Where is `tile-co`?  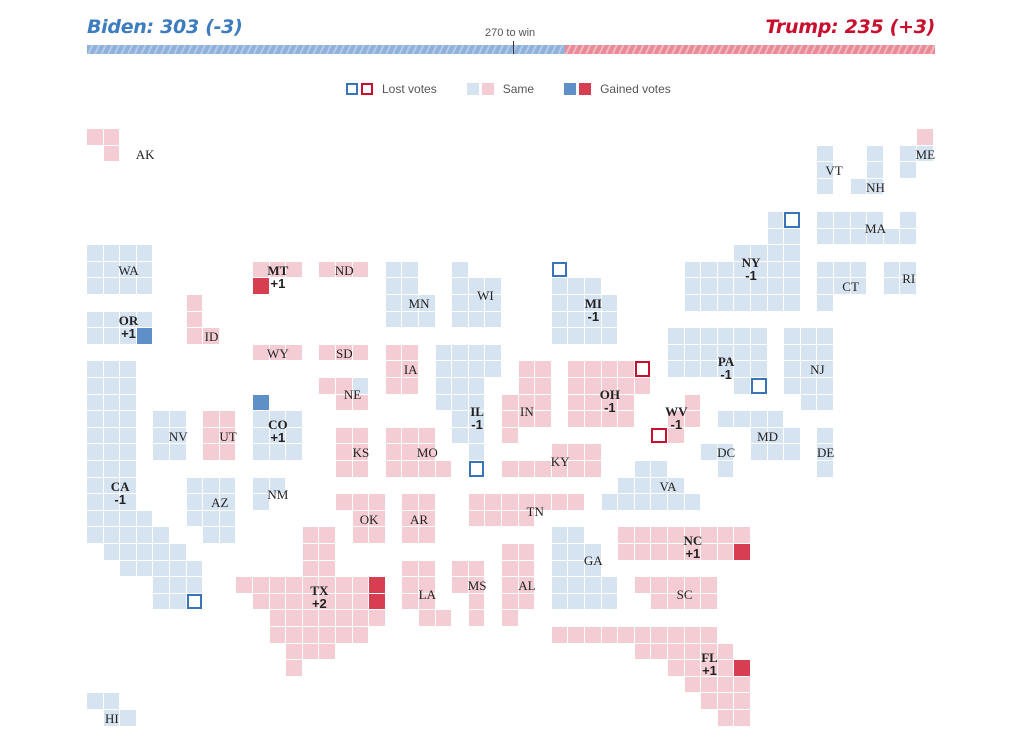
tile-co is located at coordinates (294, 452).